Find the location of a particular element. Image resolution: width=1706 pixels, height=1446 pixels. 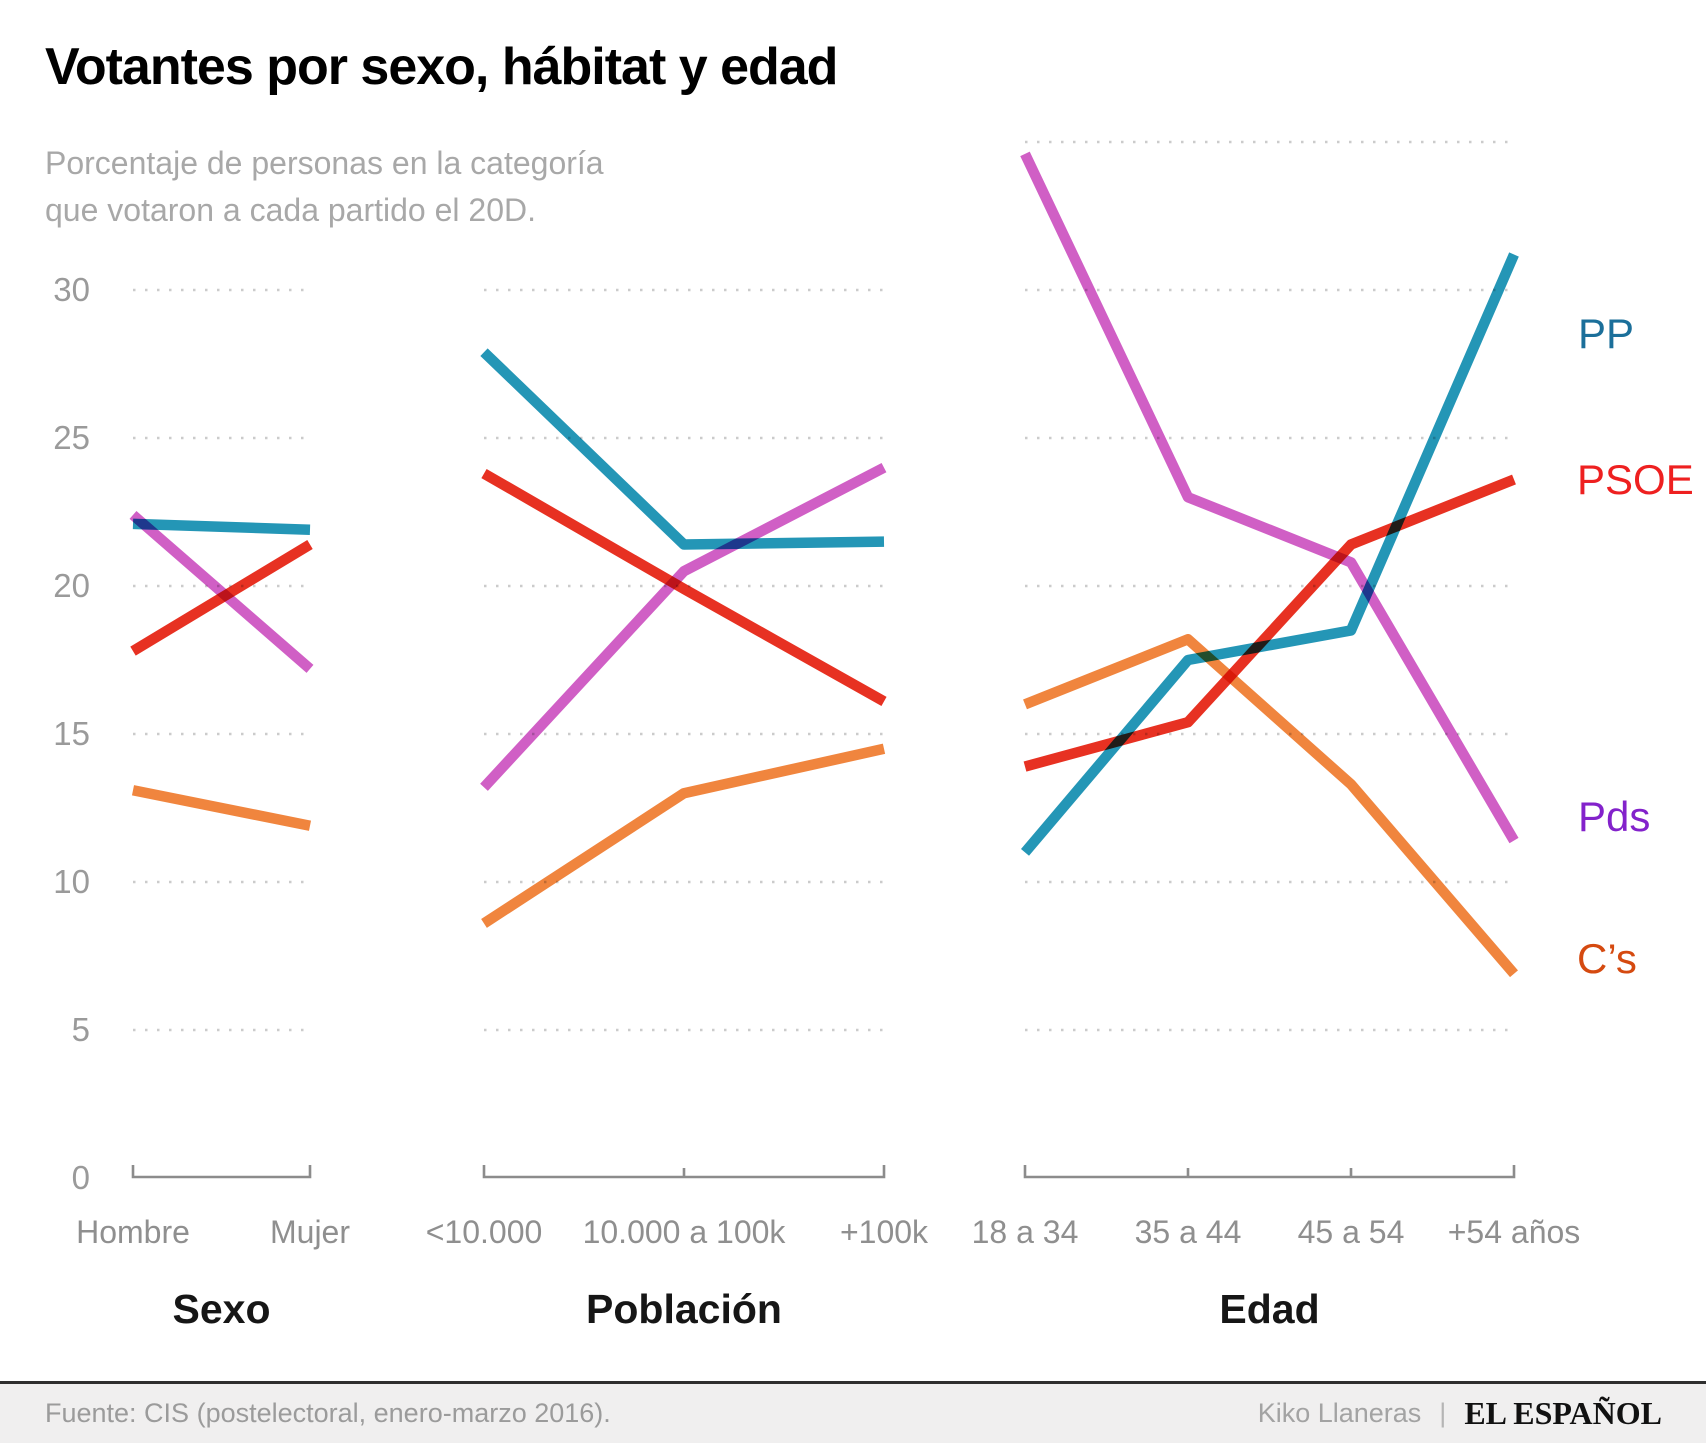

panel-title-sexo: Sexo is located at coordinates (222, 1309).